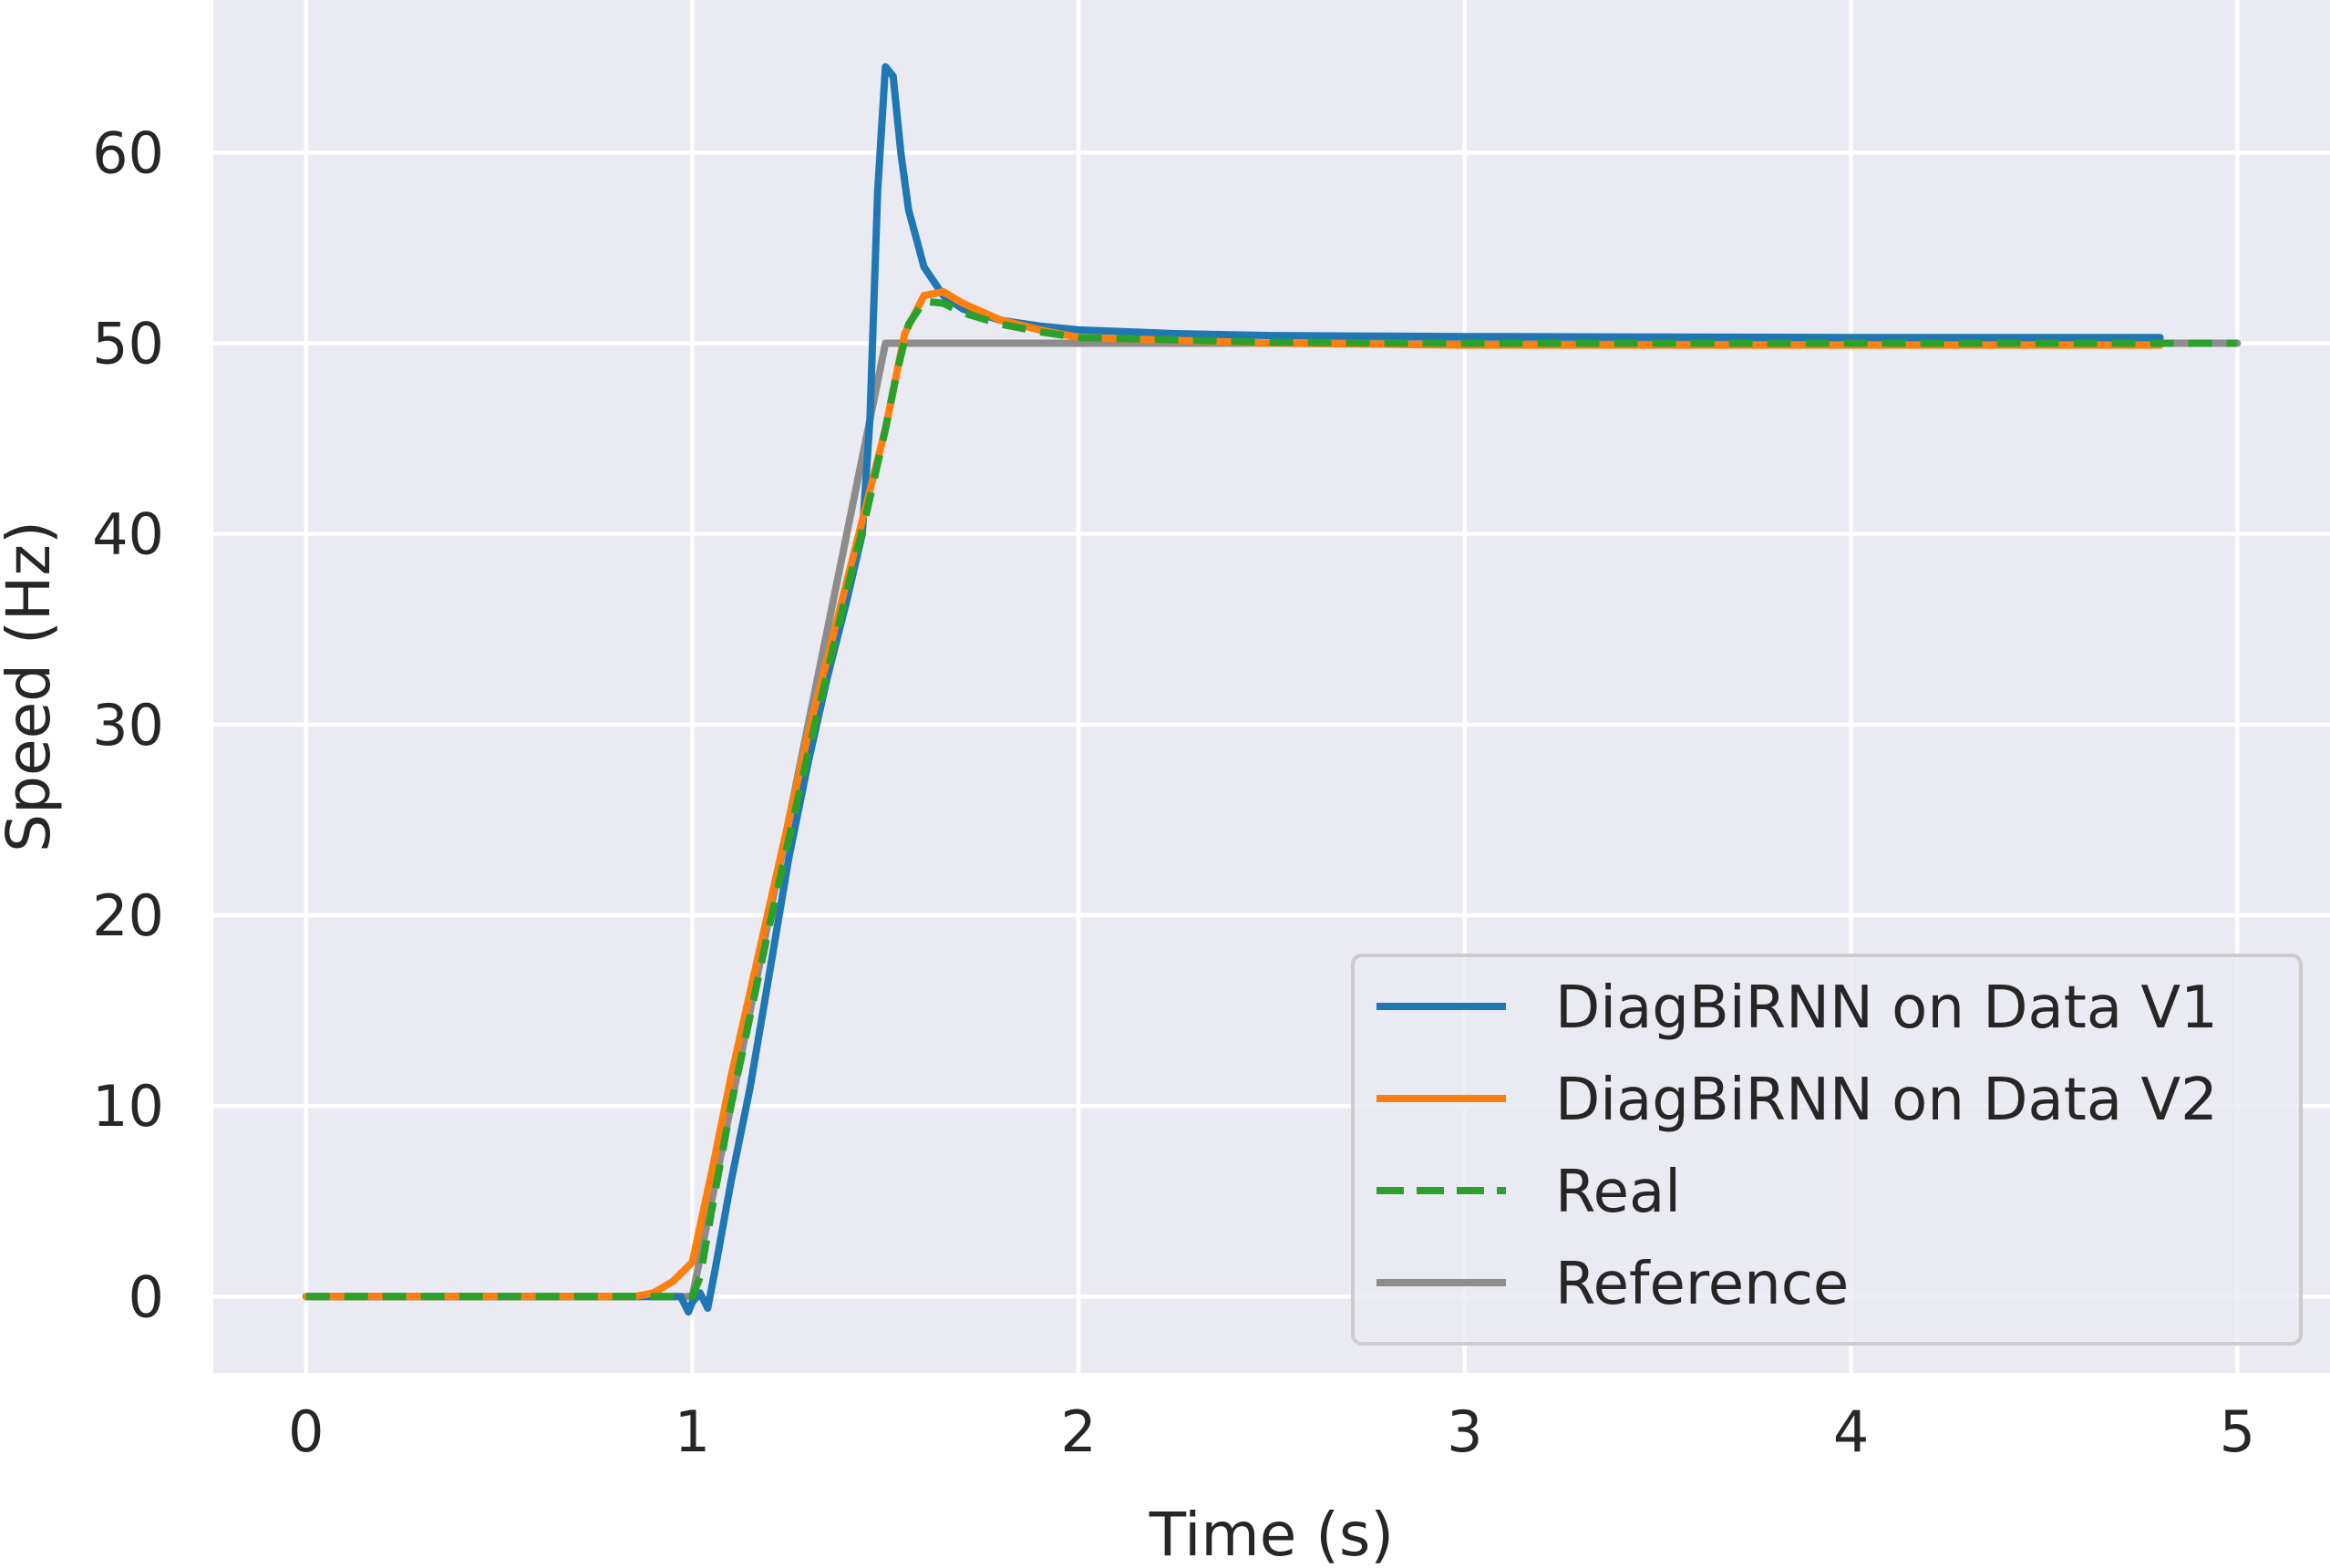  What do you see at coordinates (692, 1431) in the screenshot?
I see `x-tick-label: 1` at bounding box center [692, 1431].